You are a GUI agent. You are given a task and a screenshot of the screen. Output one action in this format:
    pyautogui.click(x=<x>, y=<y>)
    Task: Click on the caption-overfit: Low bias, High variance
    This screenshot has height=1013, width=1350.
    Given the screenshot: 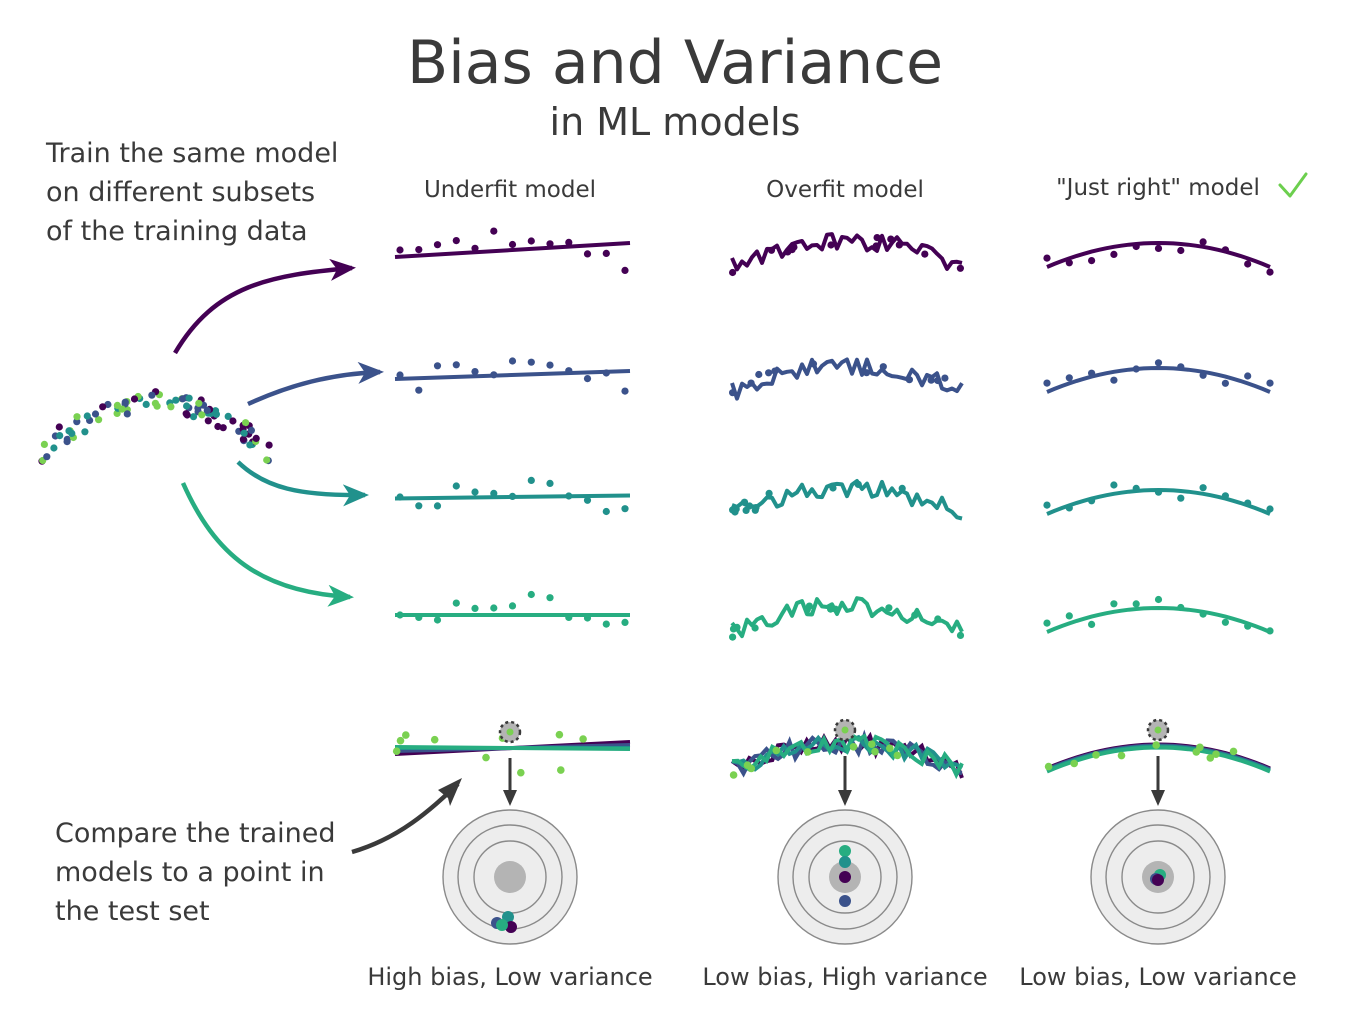 What is the action you would take?
    pyautogui.click(x=844, y=977)
    